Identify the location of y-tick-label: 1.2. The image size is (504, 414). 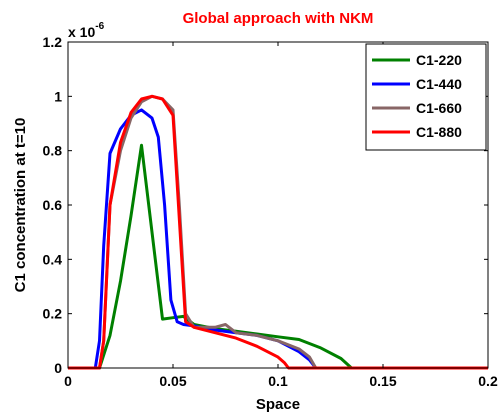
(53, 42).